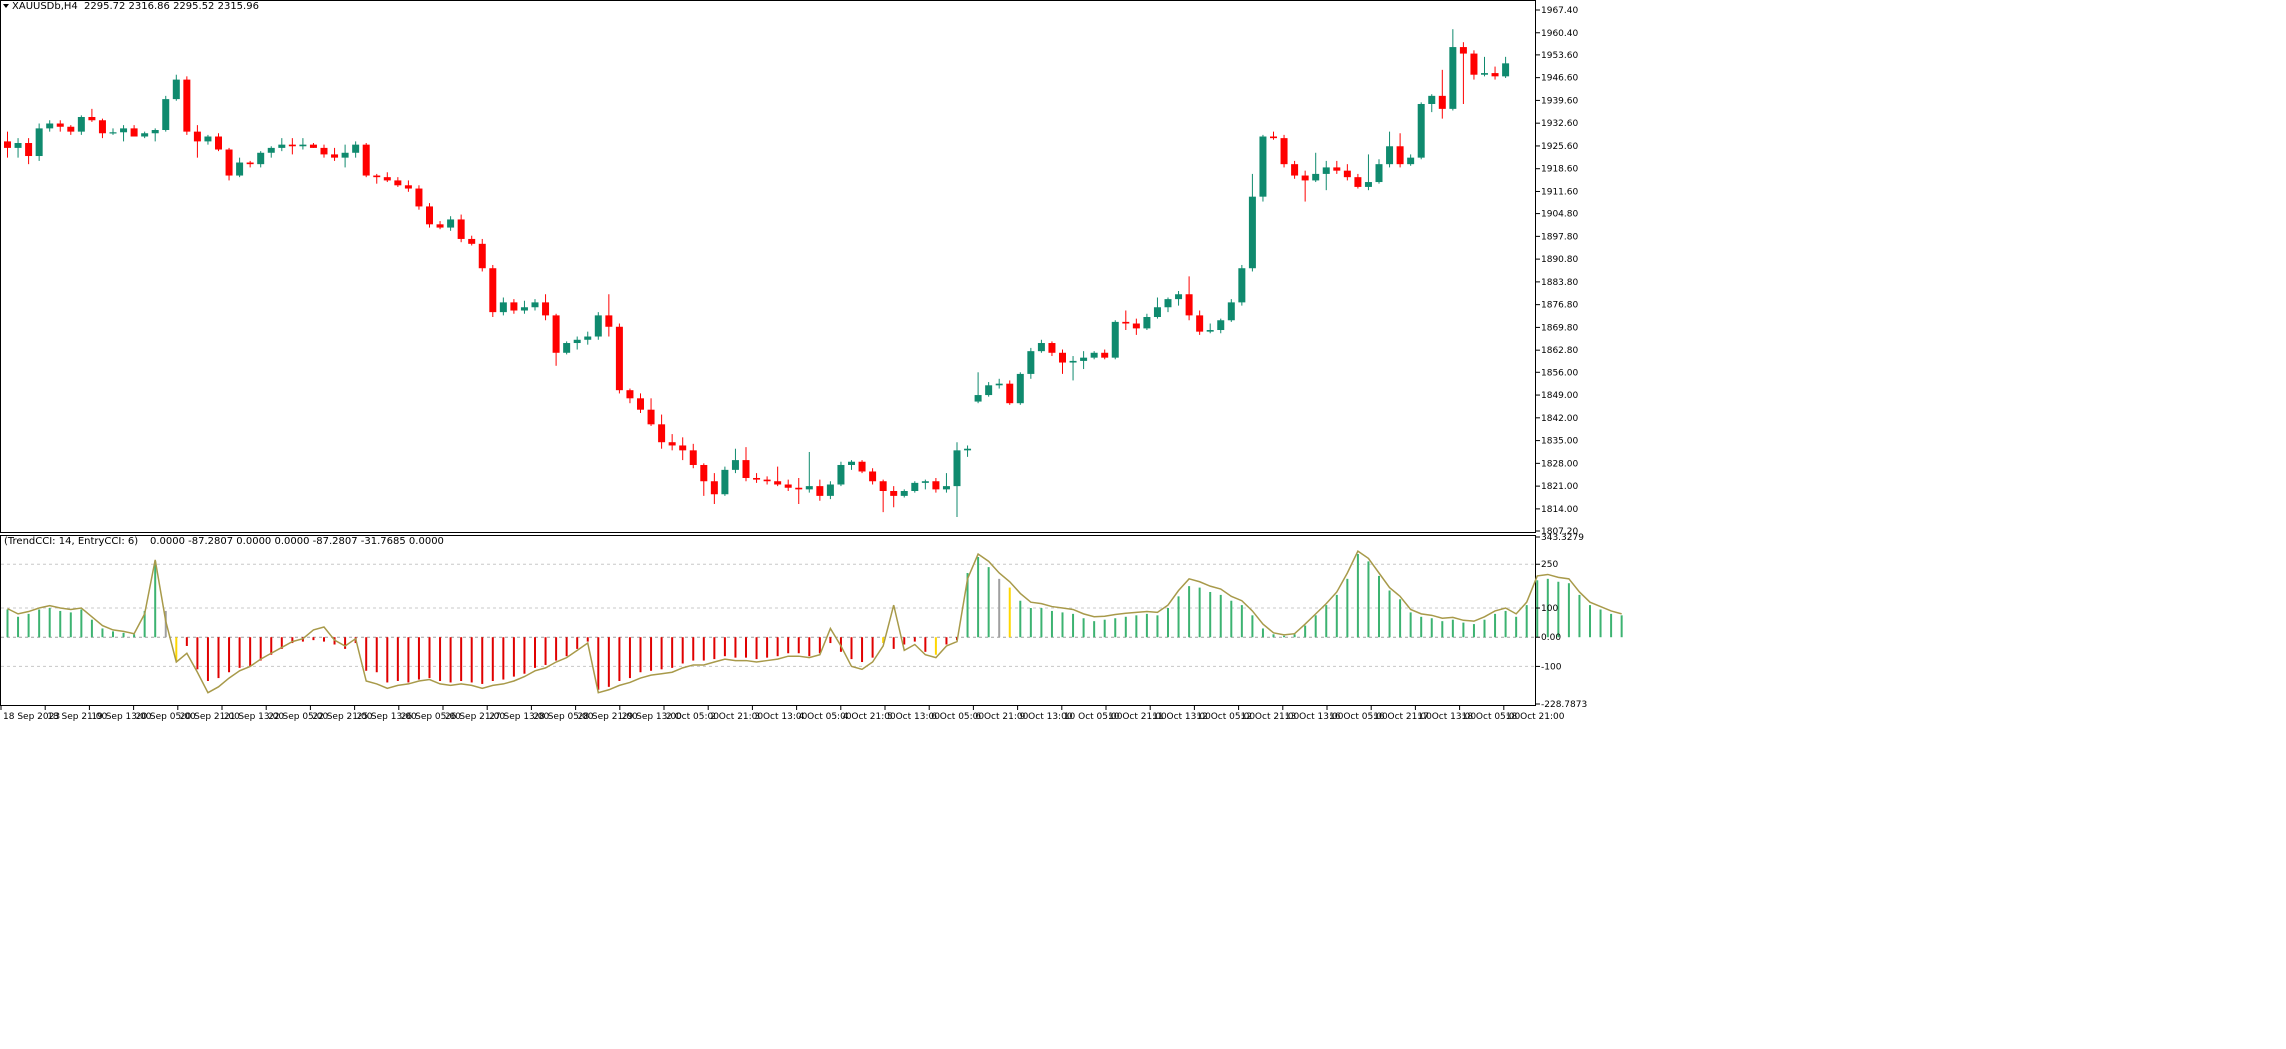  I want to click on price-tick-label: 1842.00, so click(1559, 419).